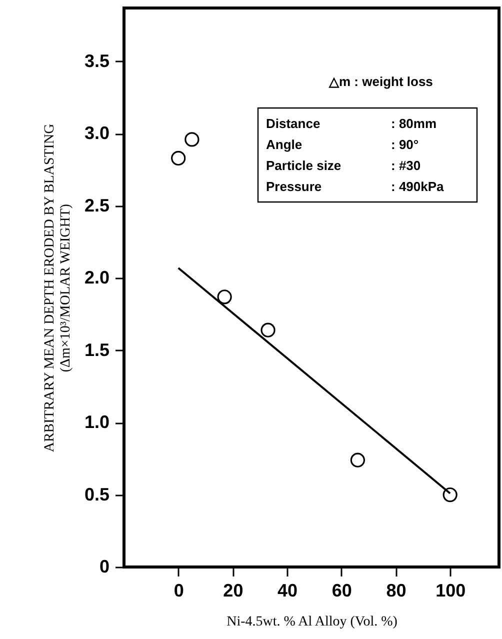 The height and width of the screenshot is (639, 502). I want to click on y-tick-label: 1.0, so click(97, 422).